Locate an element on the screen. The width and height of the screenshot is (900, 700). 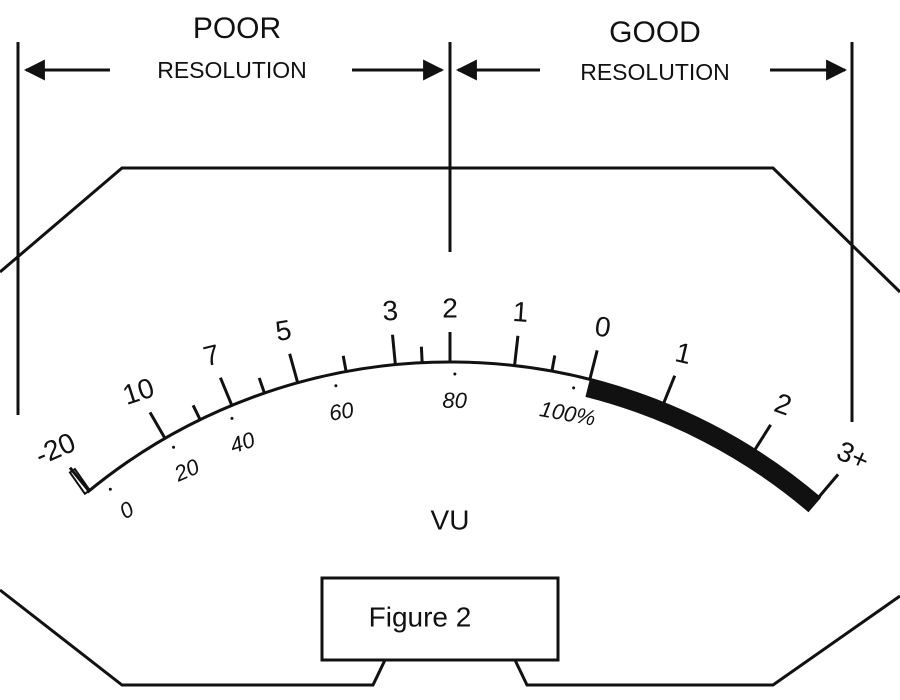
vu-label: 7 is located at coordinates (211, 355).